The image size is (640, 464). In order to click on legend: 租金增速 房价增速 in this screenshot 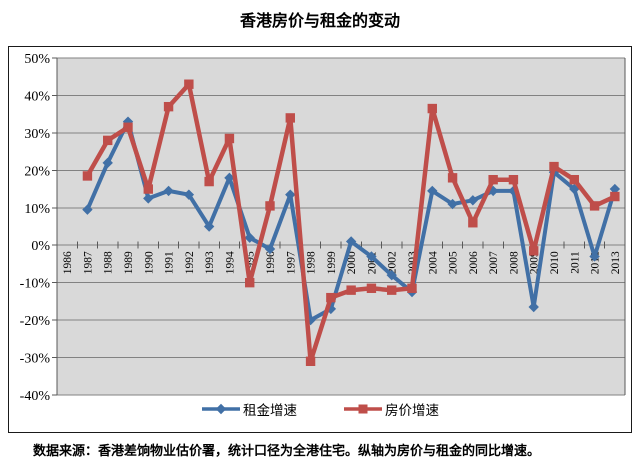, I will do `click(320, 409)`.